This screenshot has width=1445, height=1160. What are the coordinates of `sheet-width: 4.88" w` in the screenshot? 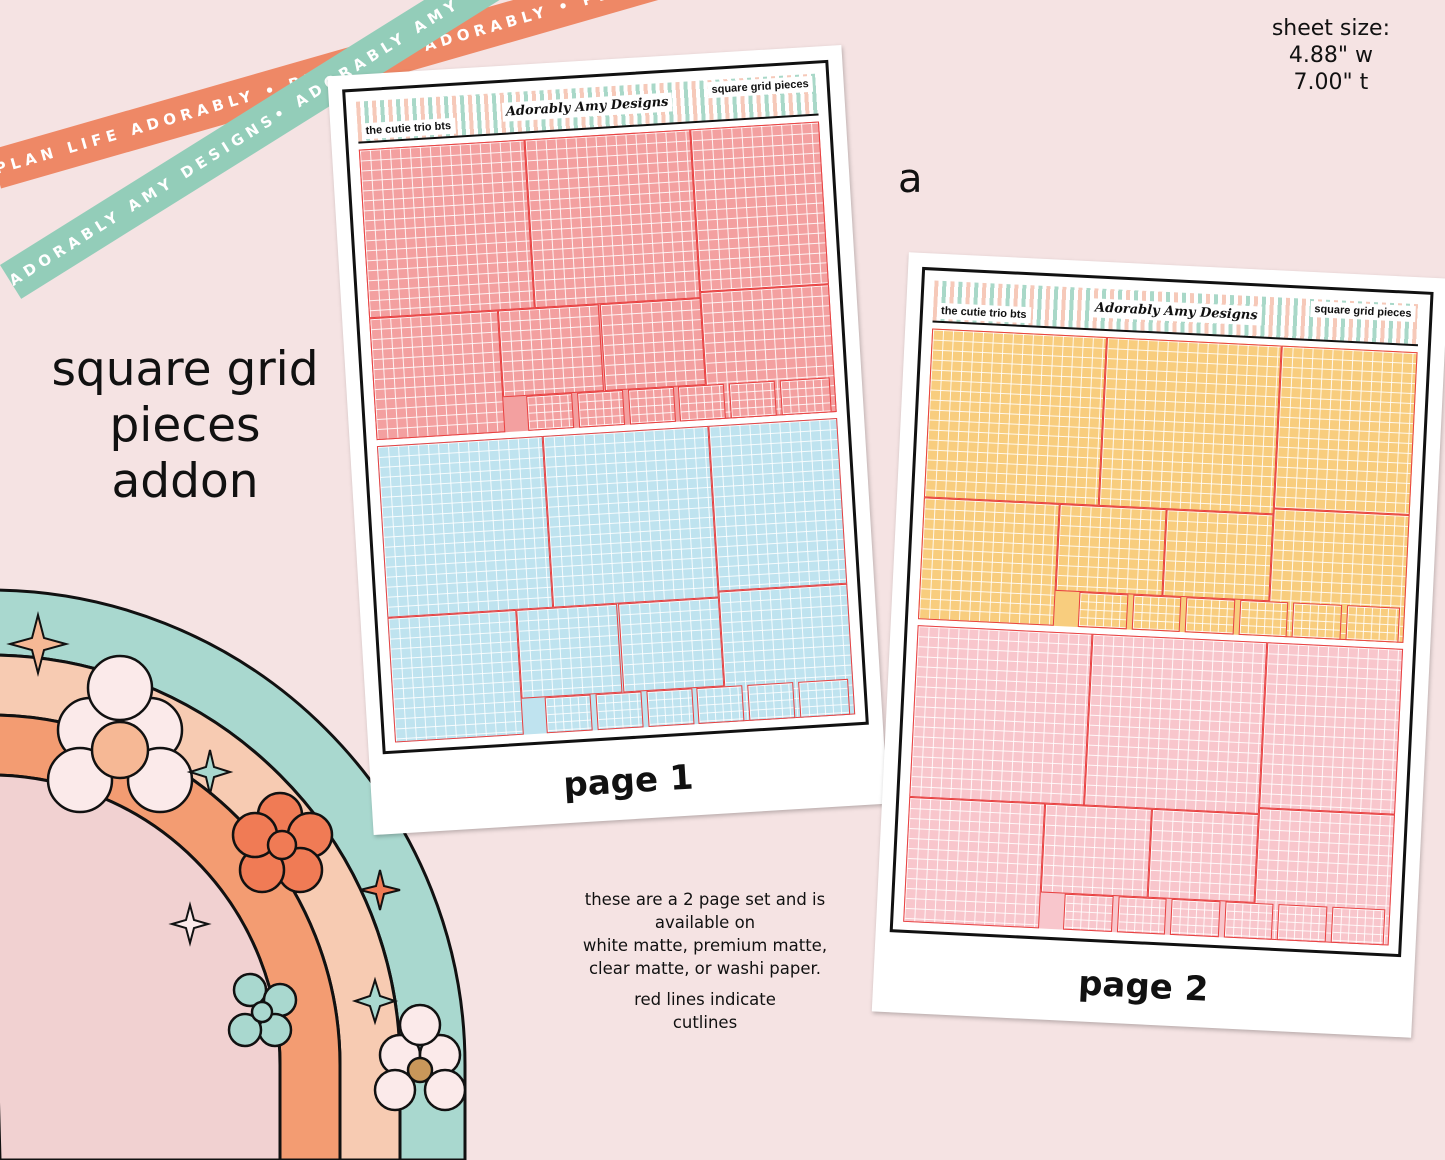 It's located at (1330, 55).